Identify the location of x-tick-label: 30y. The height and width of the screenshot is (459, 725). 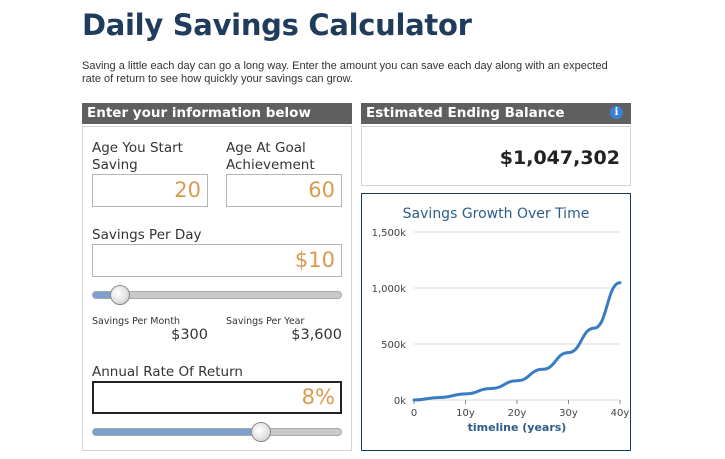
(568, 413).